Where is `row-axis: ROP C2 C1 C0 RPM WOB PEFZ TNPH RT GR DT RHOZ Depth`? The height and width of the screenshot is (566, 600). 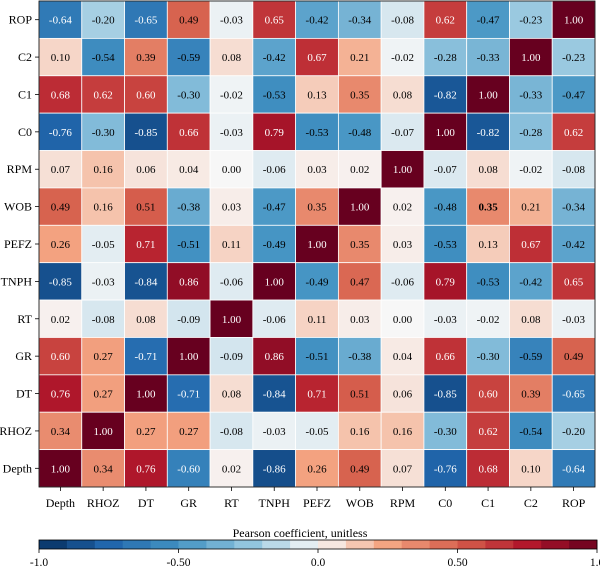 row-axis: ROP C2 C1 C0 RPM WOB PEFZ TNPH RT GR DT RHOZ Depth is located at coordinates (19, 244).